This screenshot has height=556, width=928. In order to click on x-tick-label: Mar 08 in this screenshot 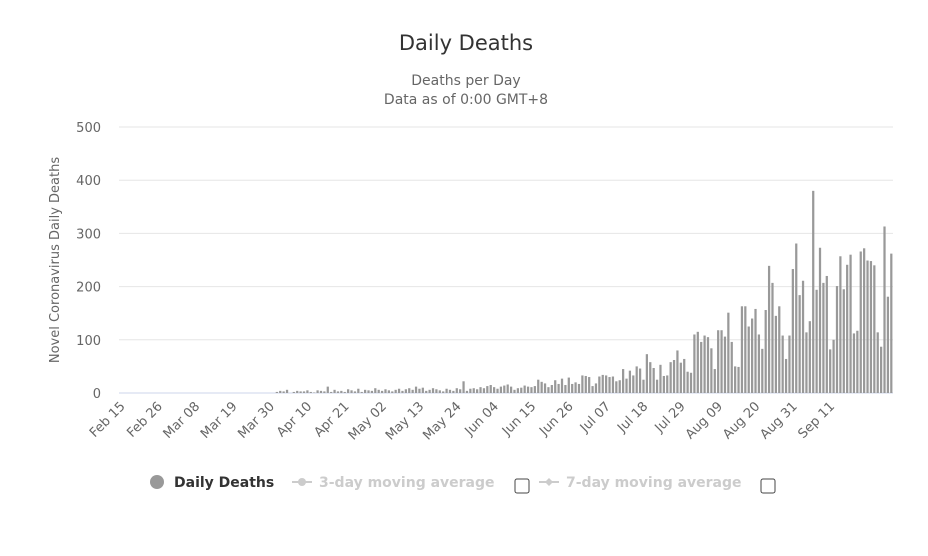, I will do `click(182, 420)`.